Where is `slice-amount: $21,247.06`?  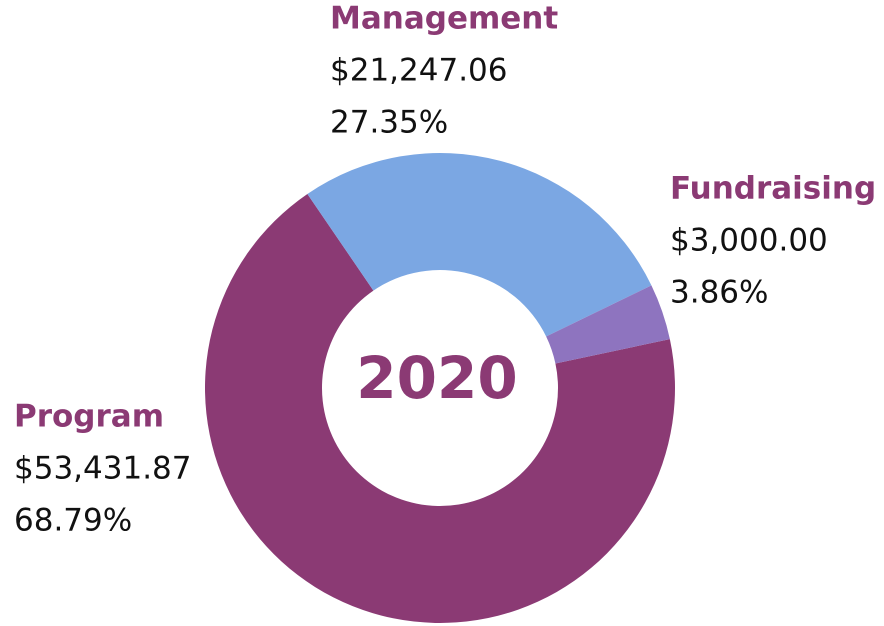
slice-amount: $21,247.06 is located at coordinates (419, 71).